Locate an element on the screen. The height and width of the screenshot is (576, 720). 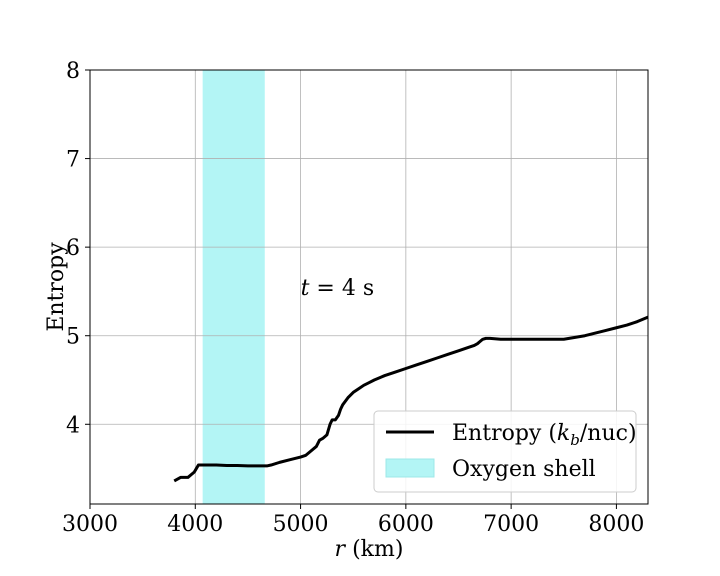
x-tick-label: 5000 is located at coordinates (301, 524).